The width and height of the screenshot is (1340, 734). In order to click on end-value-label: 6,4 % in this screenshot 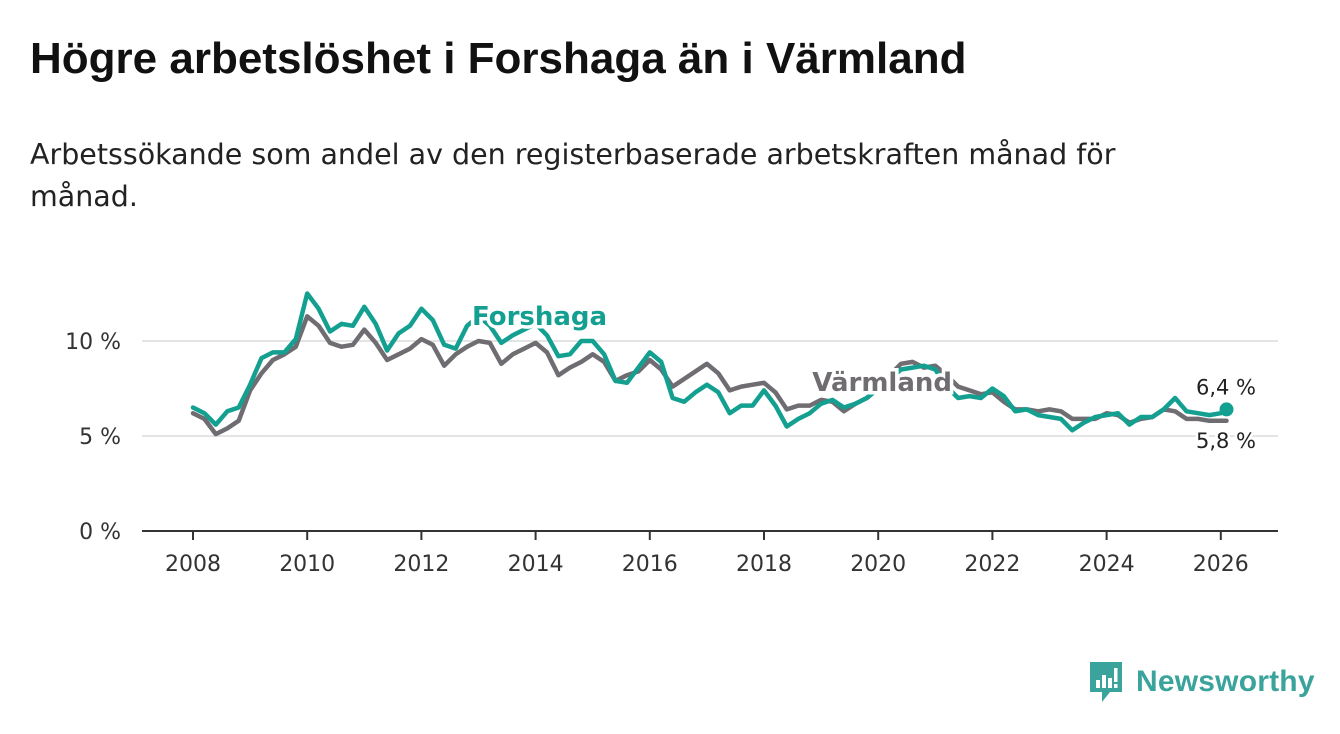, I will do `click(1226, 387)`.